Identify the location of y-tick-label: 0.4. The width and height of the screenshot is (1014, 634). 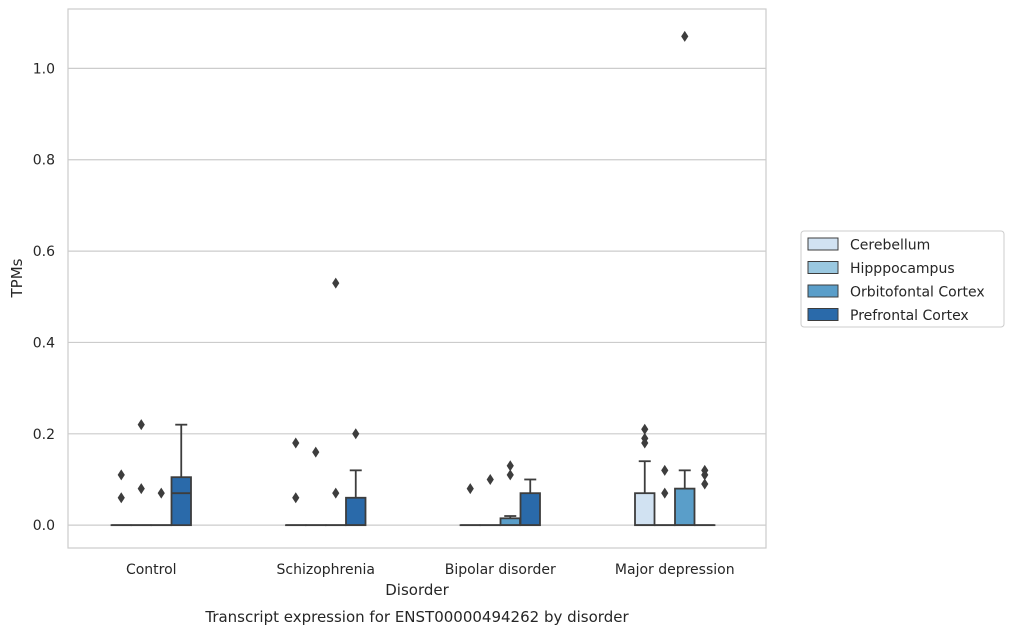
(44, 343).